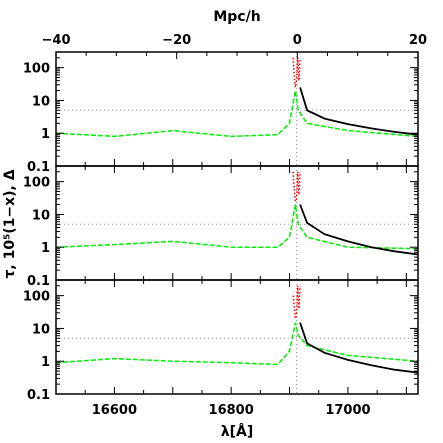 This screenshot has width=443, height=443. I want to click on x-axis-title: λ[Å], so click(237, 431).